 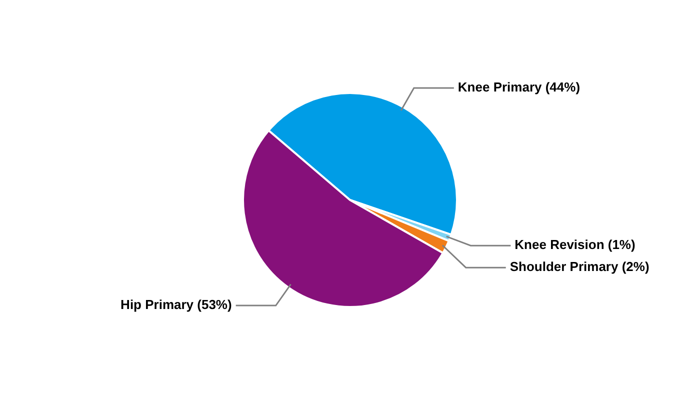 What do you see at coordinates (176, 304) in the screenshot?
I see `slice-label: Hip Primary (53%)` at bounding box center [176, 304].